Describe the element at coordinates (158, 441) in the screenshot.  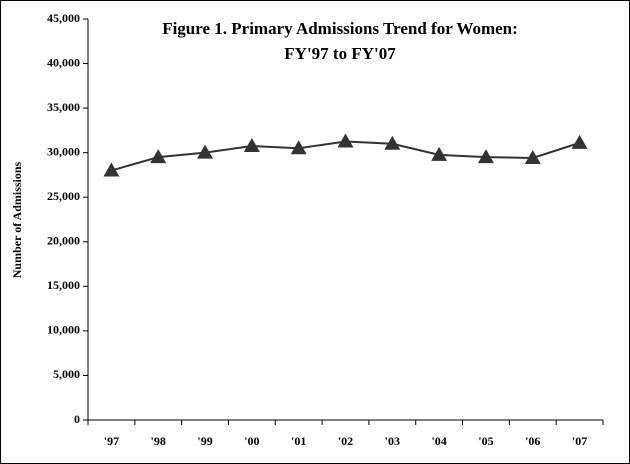
I see `x-tick-label: '98` at that location.